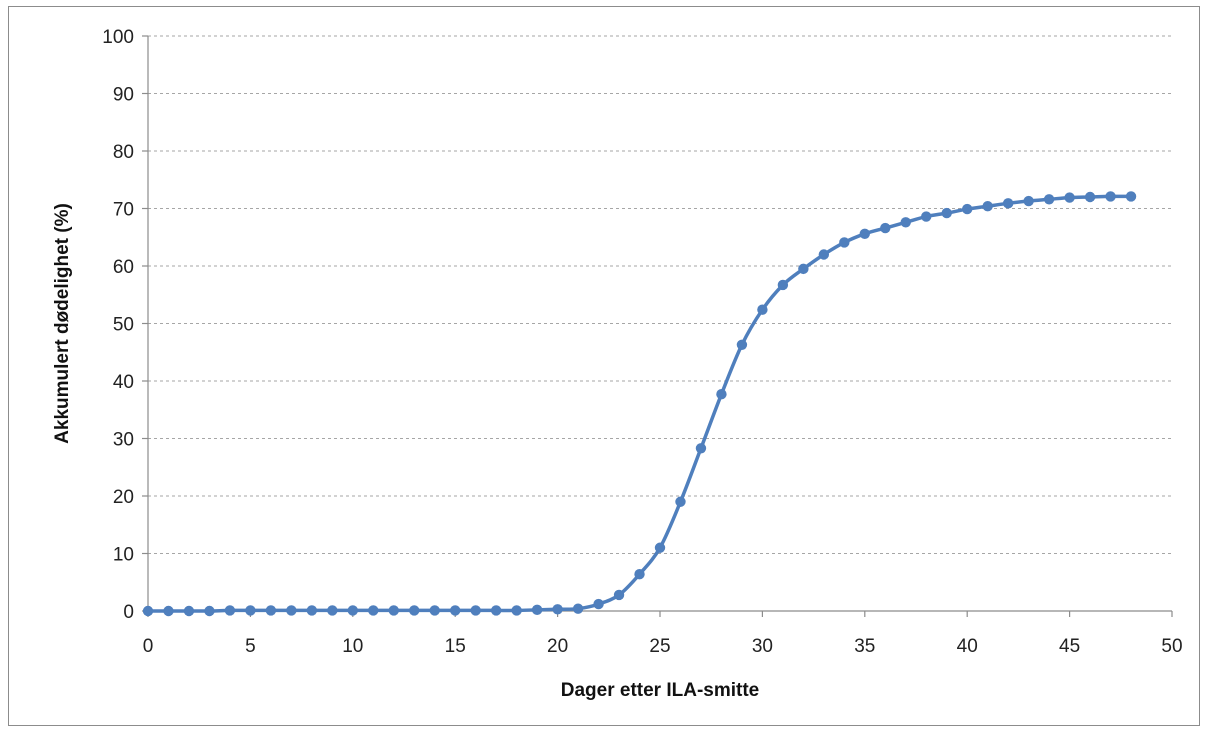 The width and height of the screenshot is (1206, 732). Describe the element at coordinates (62, 323) in the screenshot. I see `y-axis-title: Akkumulert dødelighet (%)` at that location.